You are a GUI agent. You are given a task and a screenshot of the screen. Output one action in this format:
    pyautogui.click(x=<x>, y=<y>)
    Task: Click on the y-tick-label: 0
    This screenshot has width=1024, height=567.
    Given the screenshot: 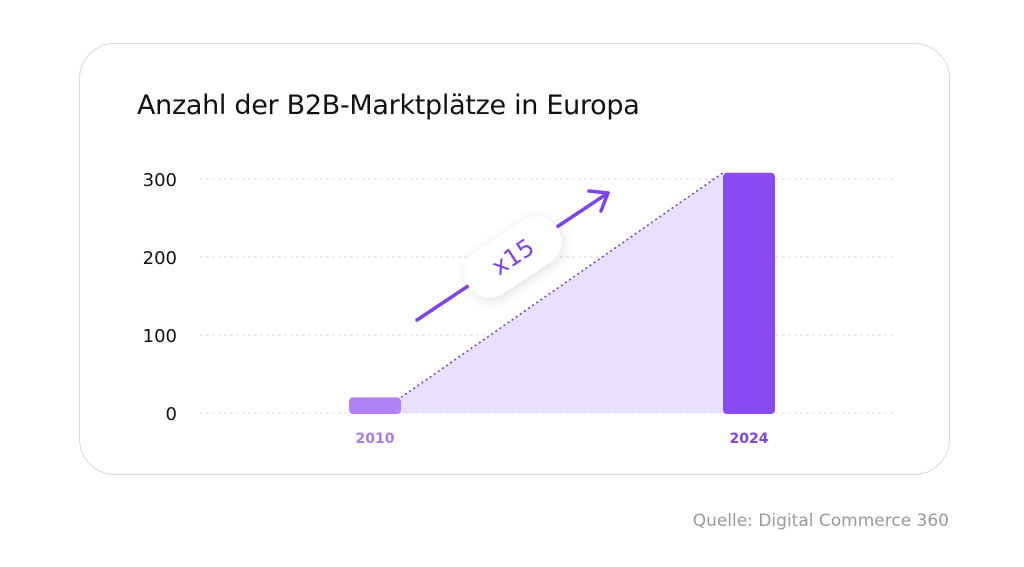 What is the action you would take?
    pyautogui.click(x=171, y=414)
    